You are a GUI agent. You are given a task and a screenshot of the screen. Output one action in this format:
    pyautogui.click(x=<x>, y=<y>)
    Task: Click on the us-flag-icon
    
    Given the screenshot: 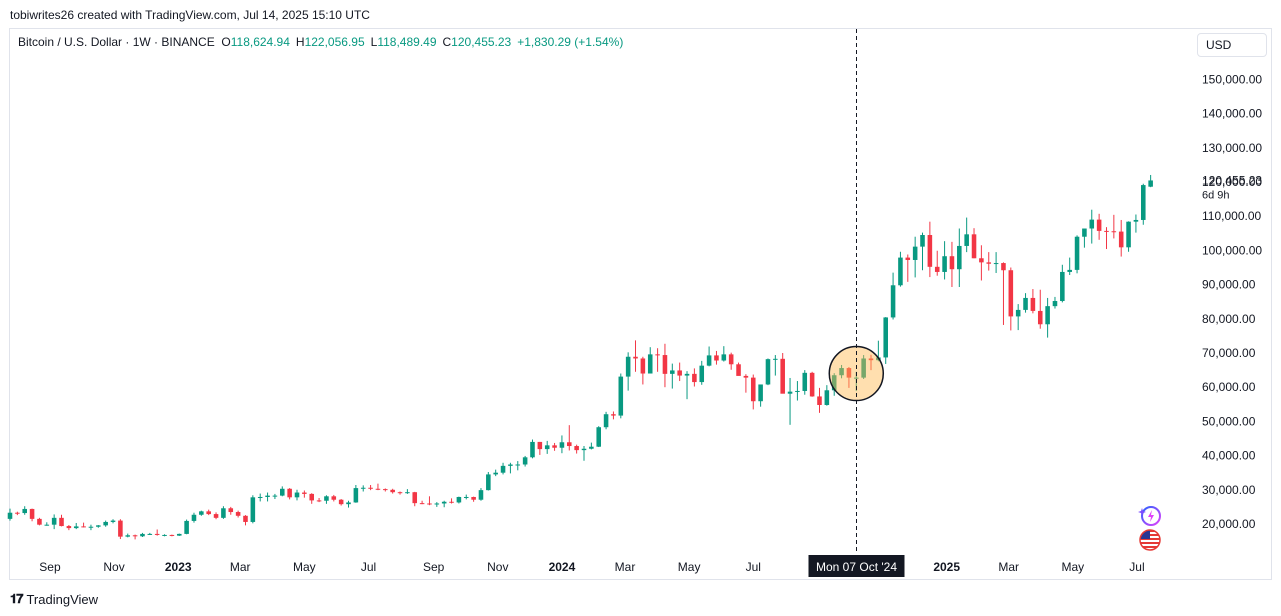 What is the action you would take?
    pyautogui.click(x=1151, y=541)
    